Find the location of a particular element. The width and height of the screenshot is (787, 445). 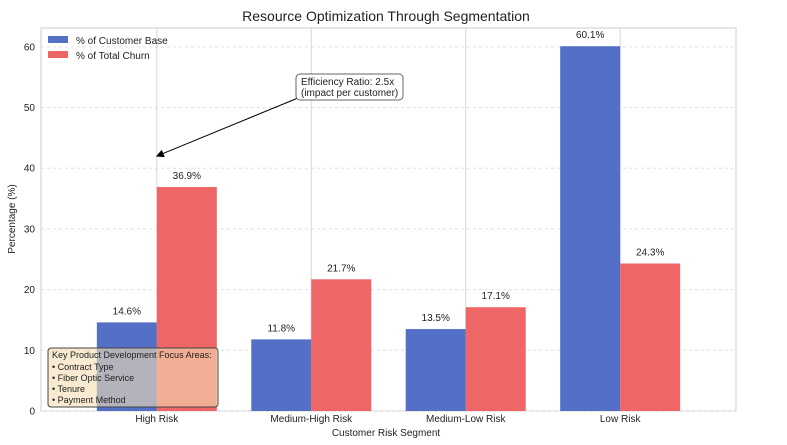

notes-line-5: • Payment Method is located at coordinates (89, 400).